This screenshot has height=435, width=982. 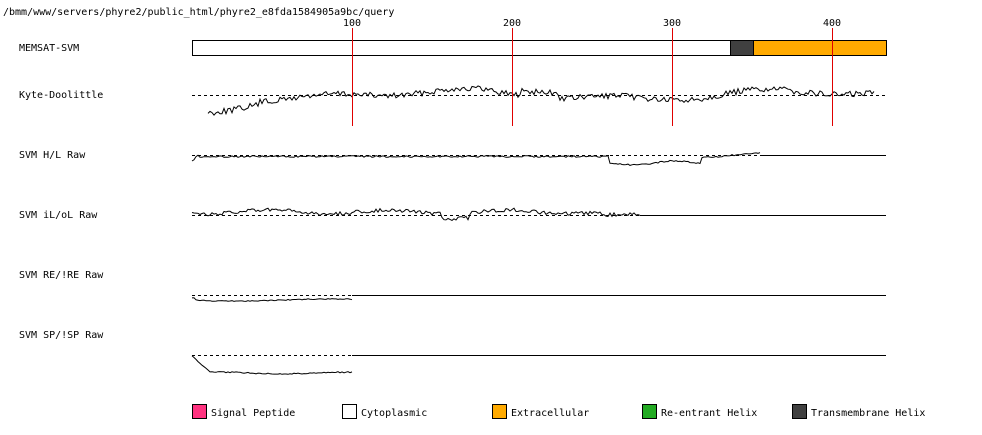 I want to click on legend-swatch-cytoplasmic, so click(x=349, y=411).